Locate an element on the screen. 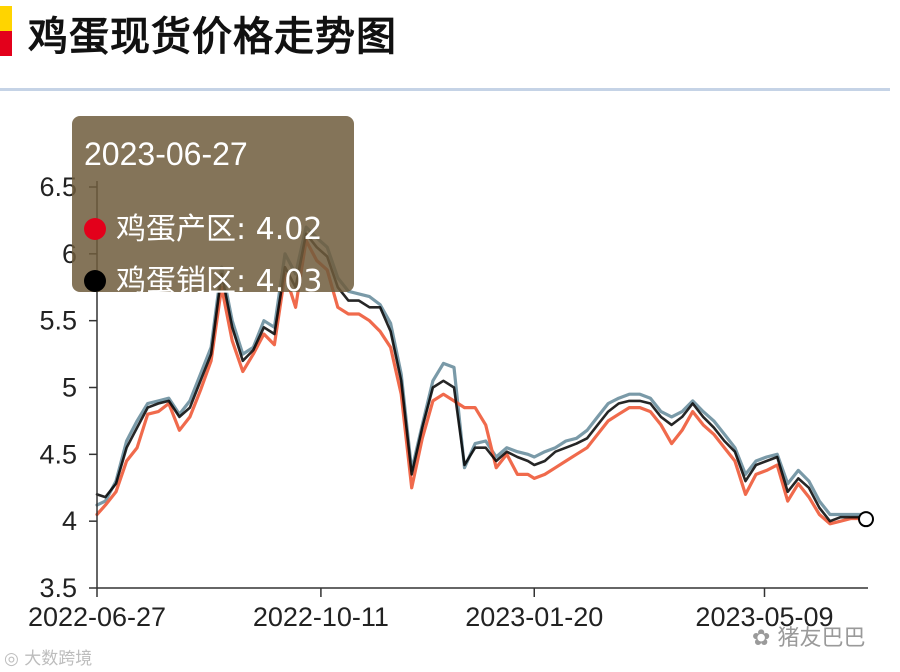  tooltip-row-label: 鸡蛋产区: 4.02 is located at coordinates (219, 229).